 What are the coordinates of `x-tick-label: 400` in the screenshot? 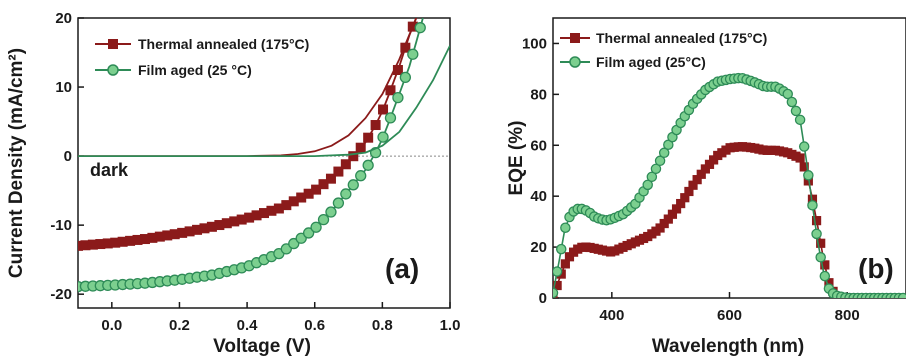 It's located at (611, 315).